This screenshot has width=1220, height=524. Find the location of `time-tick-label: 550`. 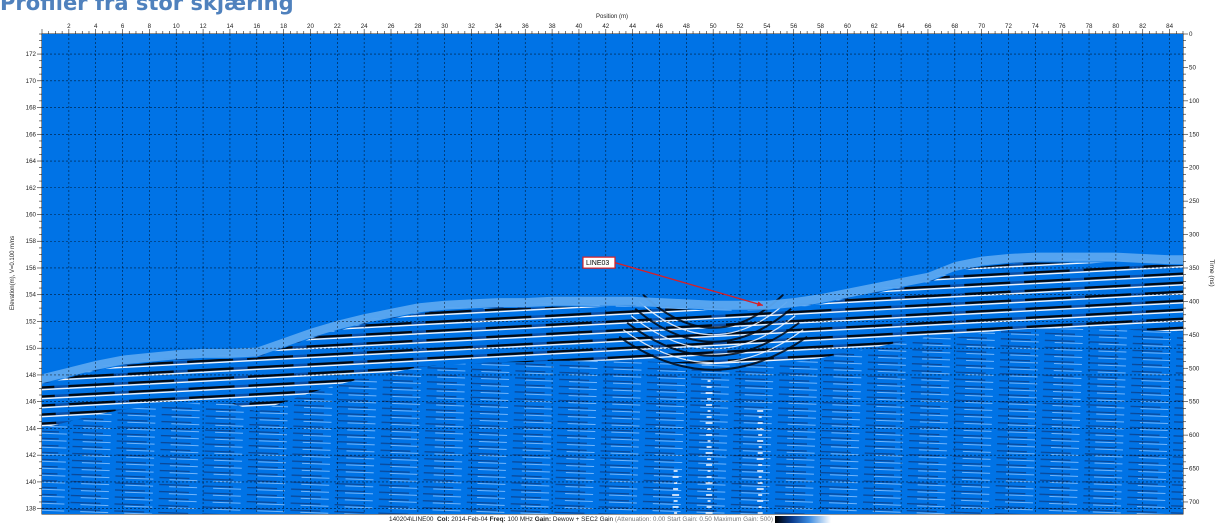

time-tick-label: 550 is located at coordinates (1194, 402).